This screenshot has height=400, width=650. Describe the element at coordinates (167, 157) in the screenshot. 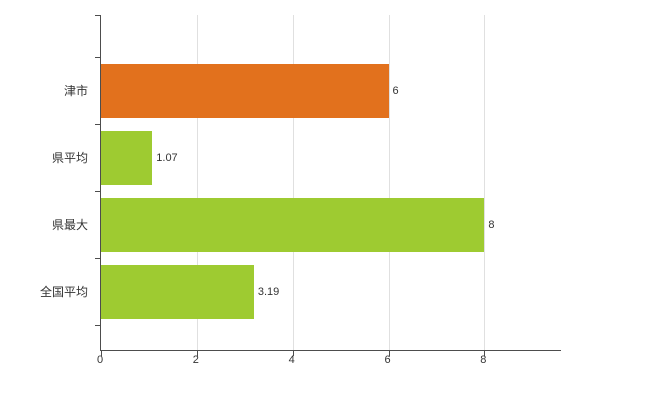

I see `bar-value-label: 1.07` at that location.